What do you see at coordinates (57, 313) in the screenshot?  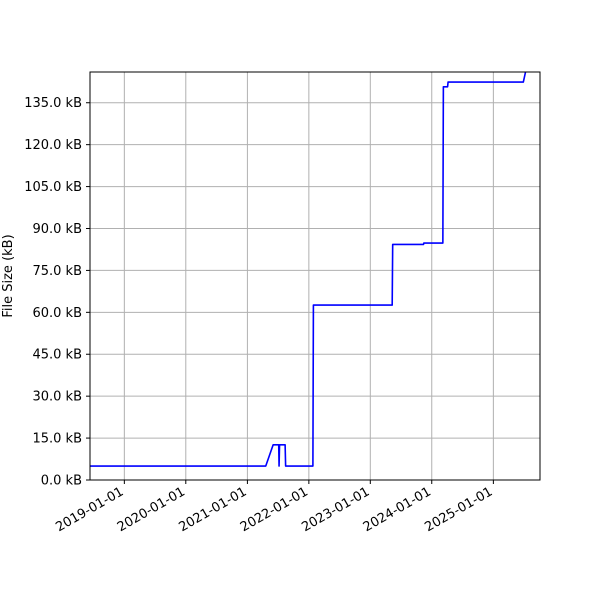 I see `y-tick-label: 60.0 kB` at bounding box center [57, 313].